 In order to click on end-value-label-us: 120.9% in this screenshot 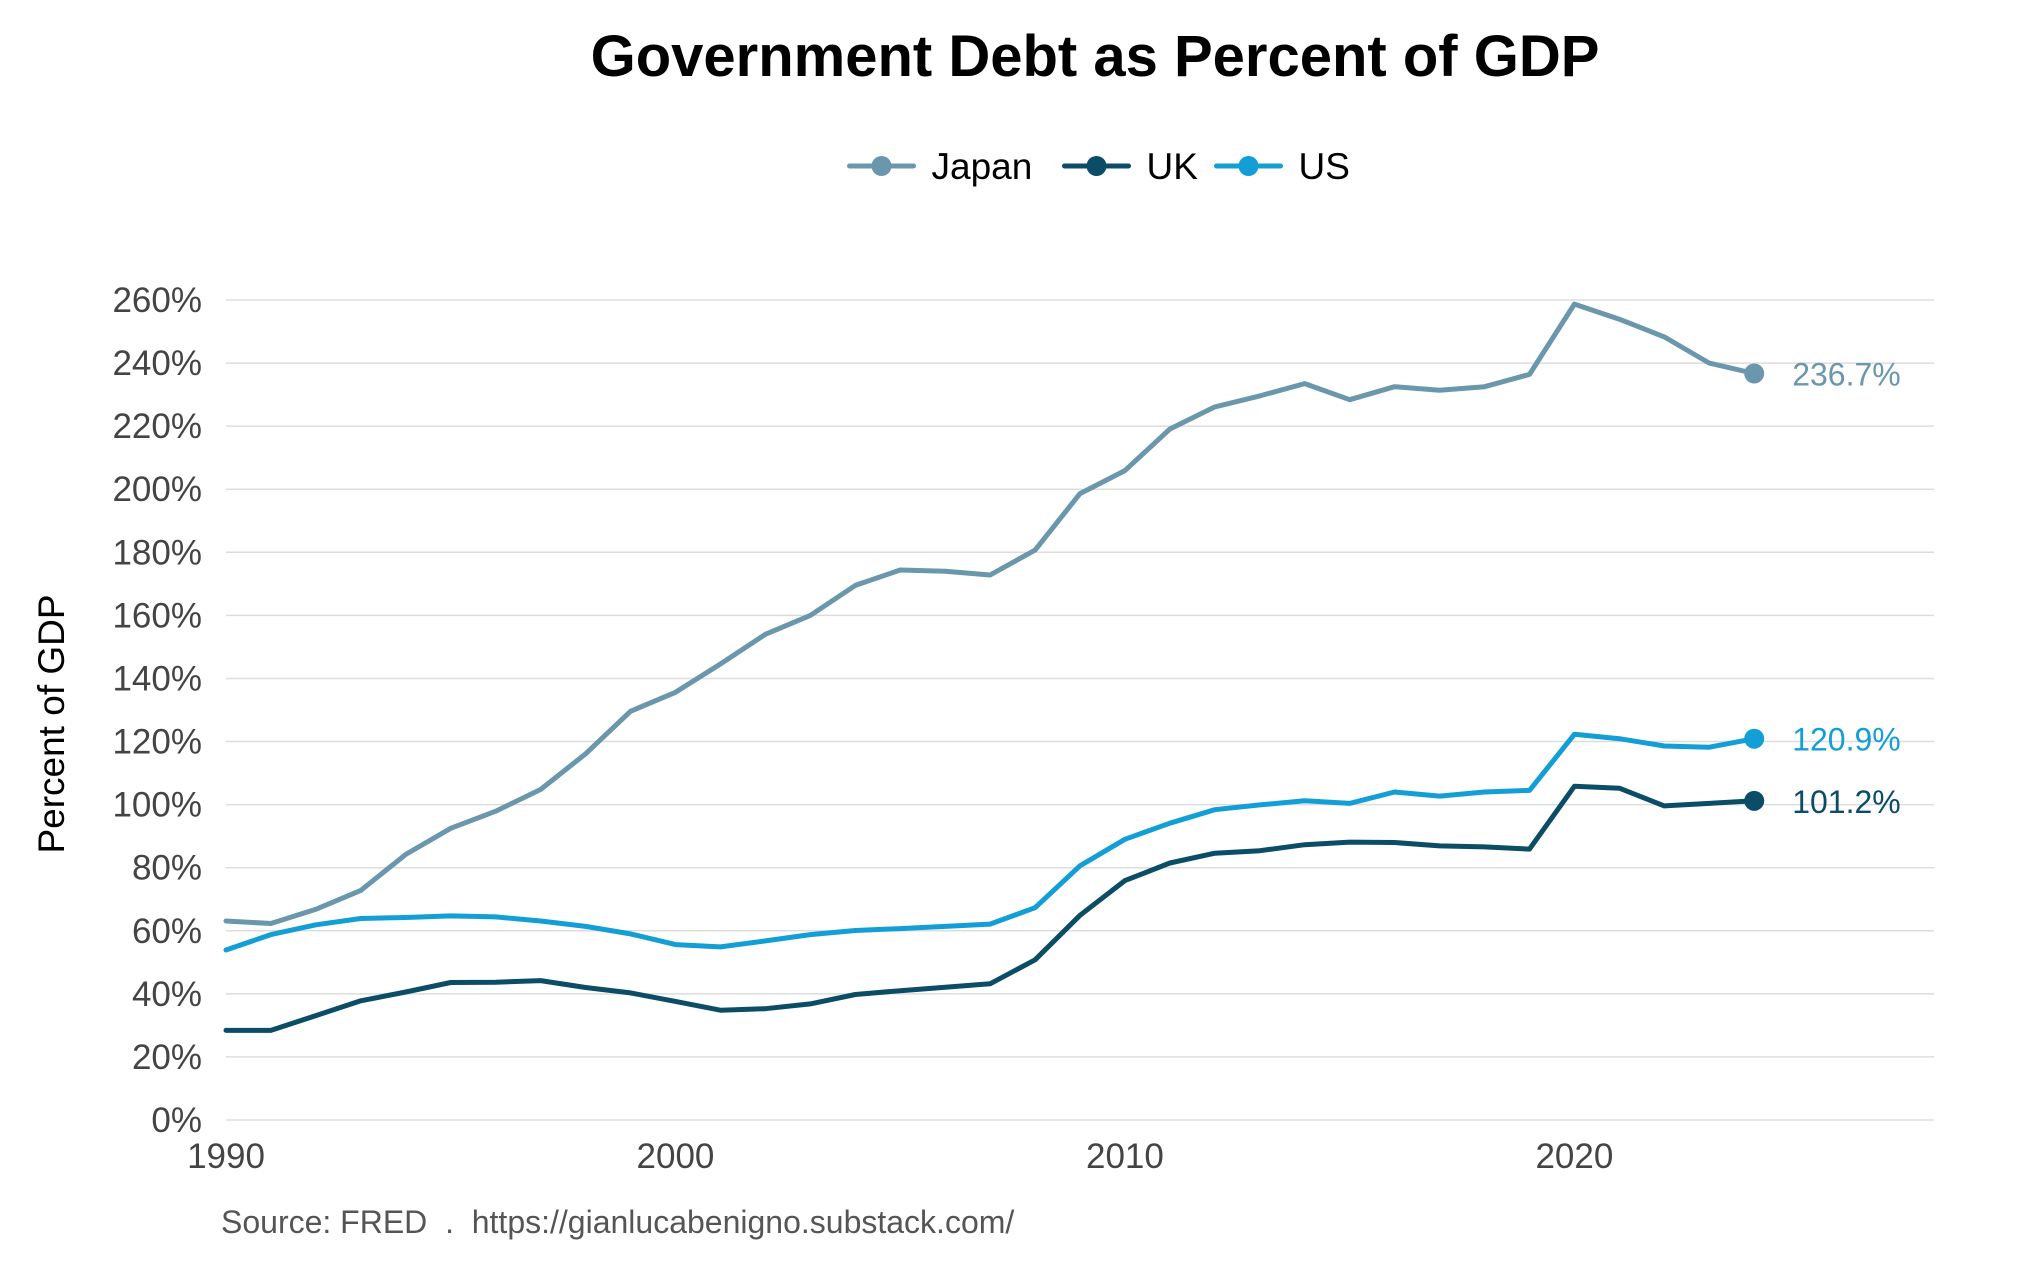, I will do `click(1846, 740)`.